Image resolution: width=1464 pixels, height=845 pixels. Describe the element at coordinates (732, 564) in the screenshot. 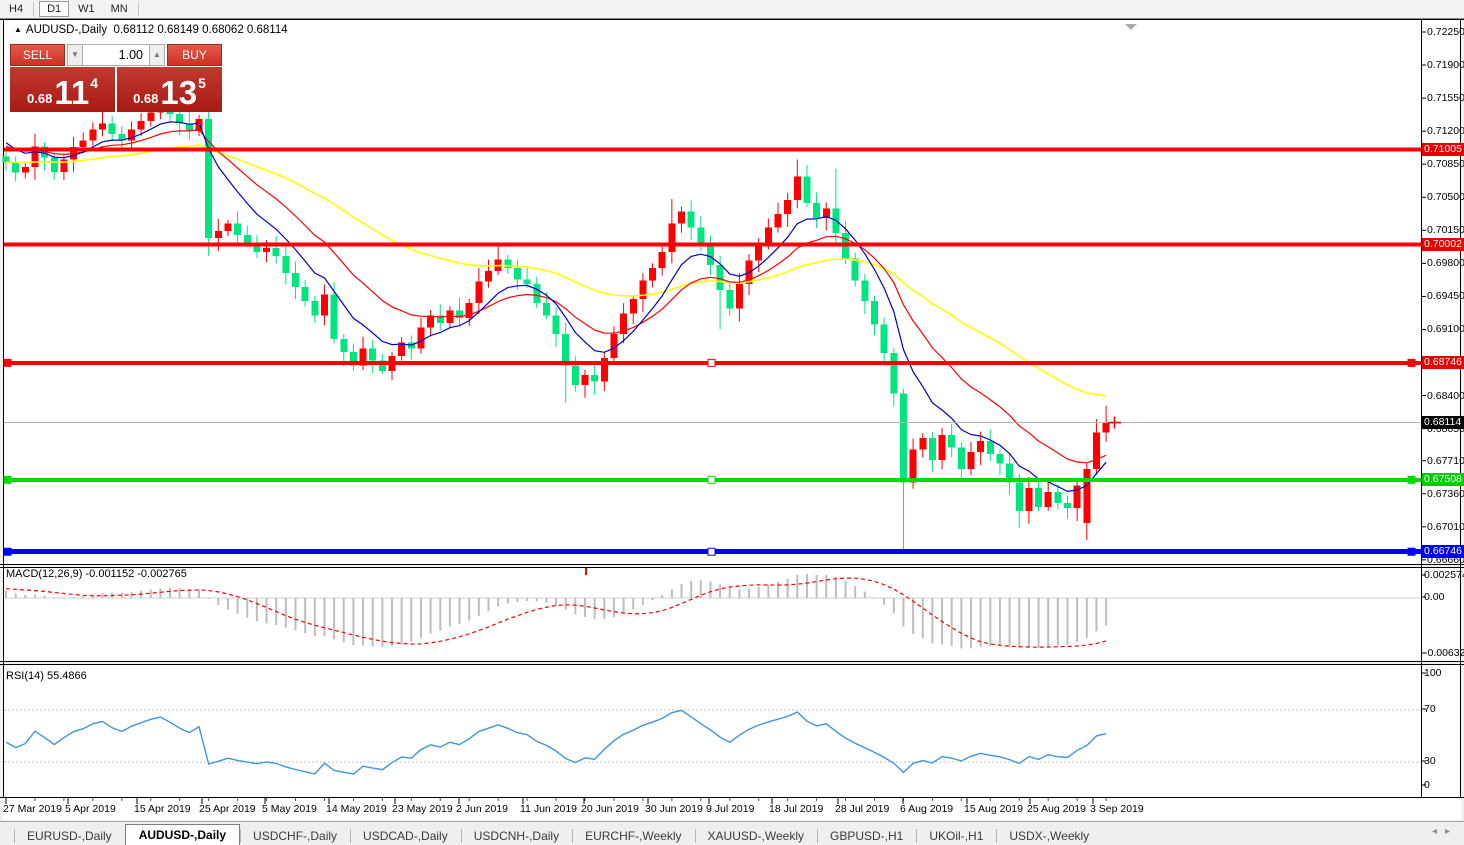

I see `main-macd-separator` at that location.